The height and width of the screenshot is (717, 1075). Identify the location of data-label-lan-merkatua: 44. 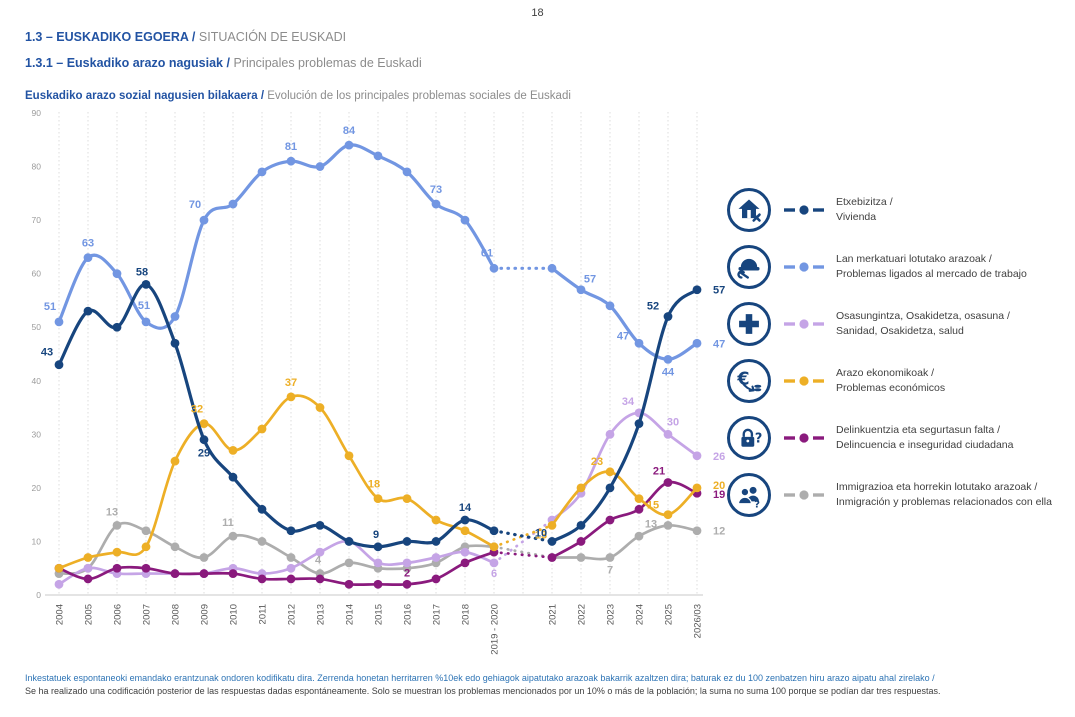
(668, 372).